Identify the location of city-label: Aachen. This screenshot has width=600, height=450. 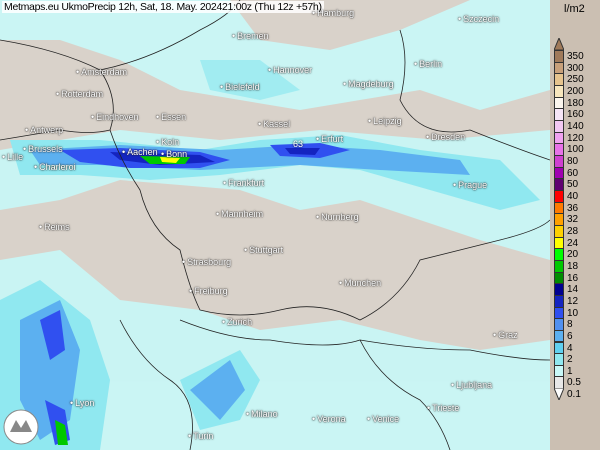
(140, 152).